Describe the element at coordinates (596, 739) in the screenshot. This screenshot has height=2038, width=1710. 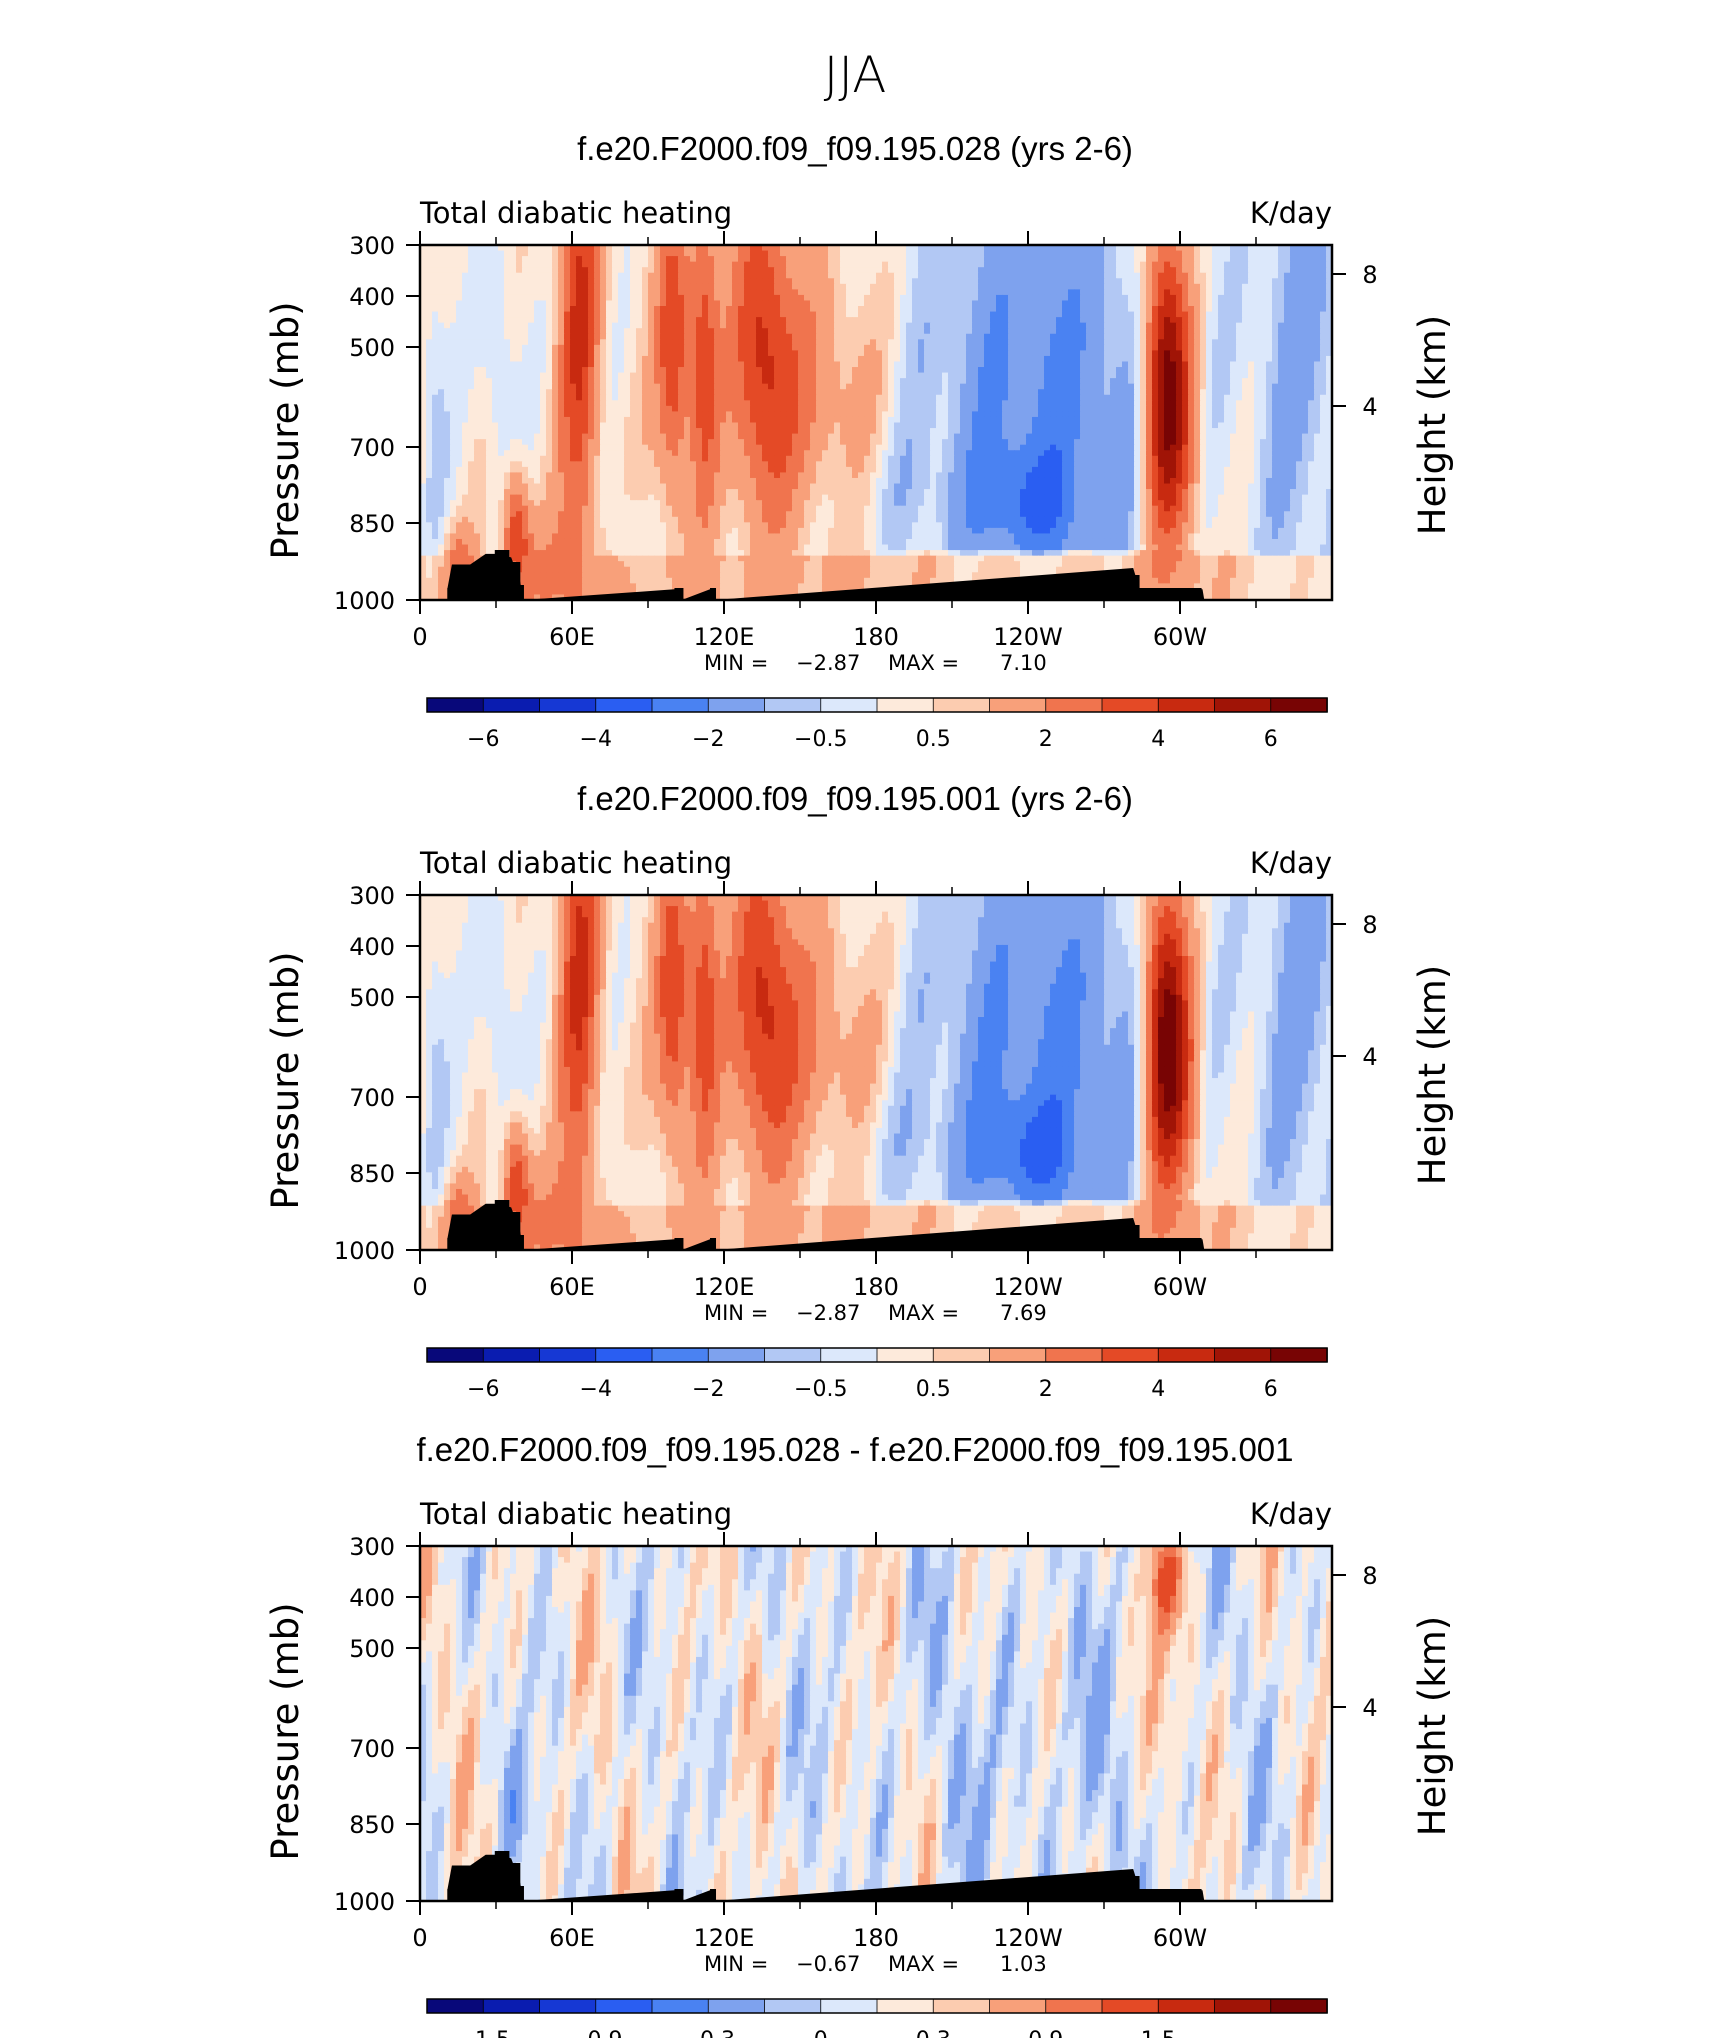
I see `colorbar-label: −4` at that location.